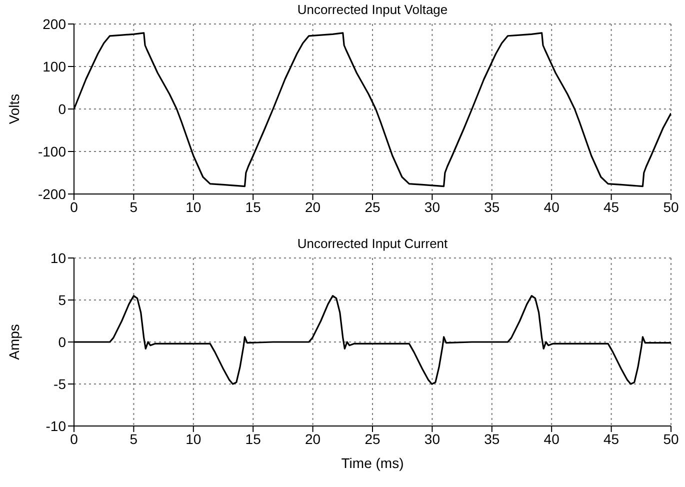 The height and width of the screenshot is (487, 685). What do you see at coordinates (58, 258) in the screenshot?
I see `y-tick-label: 10` at bounding box center [58, 258].